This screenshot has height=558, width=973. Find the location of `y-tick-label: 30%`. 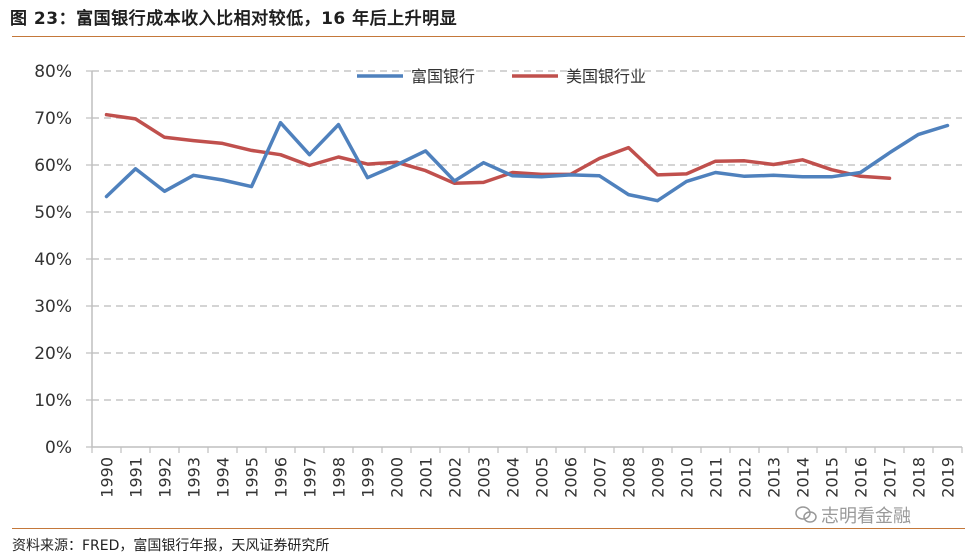

y-tick-label: 30% is located at coordinates (53, 307).